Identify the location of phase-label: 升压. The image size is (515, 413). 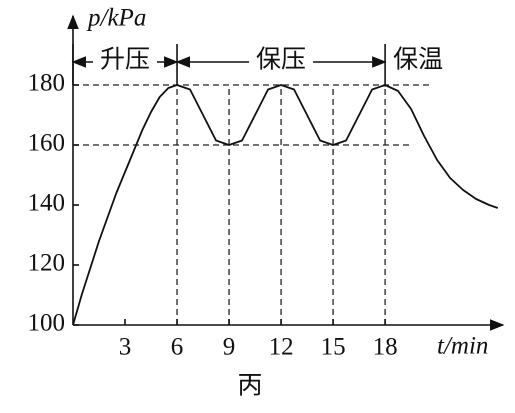
(125, 60).